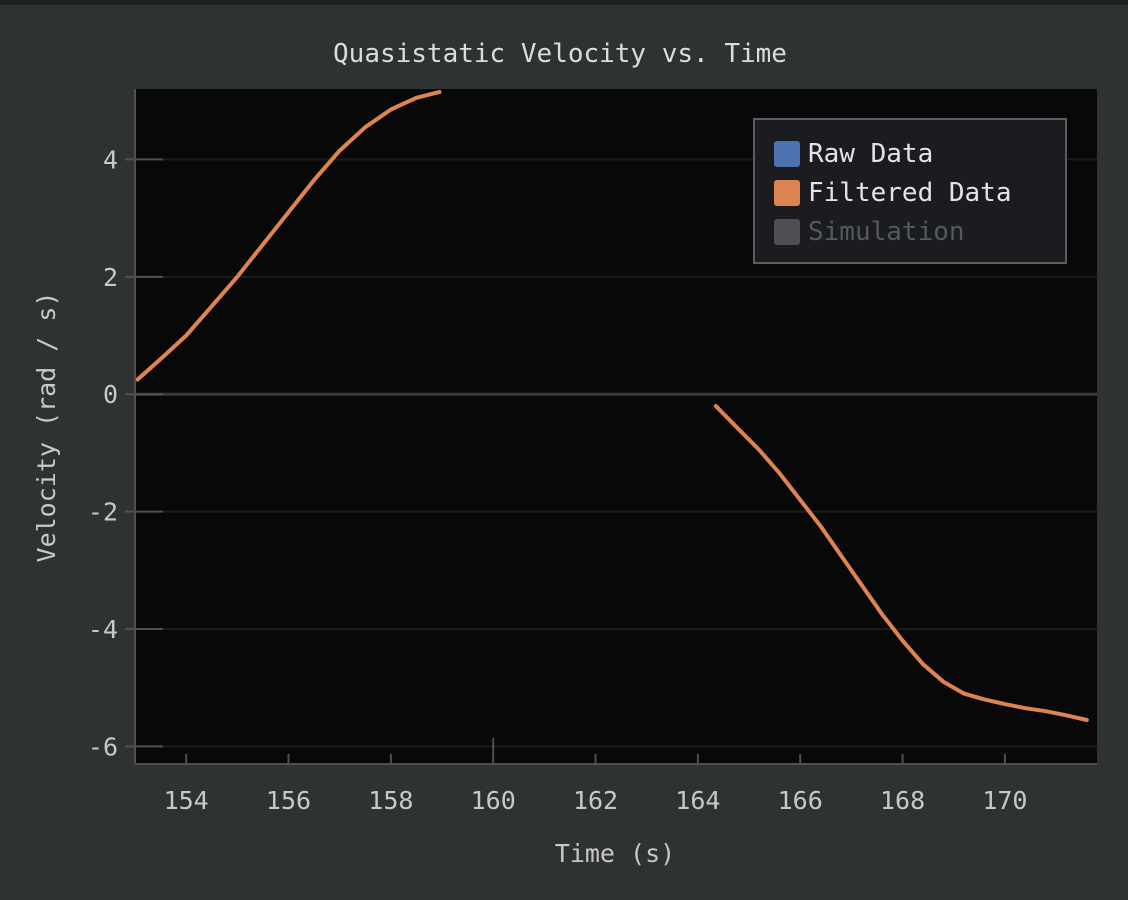 The width and height of the screenshot is (1128, 900). What do you see at coordinates (902, 800) in the screenshot?
I see `x-tick-label: 168` at bounding box center [902, 800].